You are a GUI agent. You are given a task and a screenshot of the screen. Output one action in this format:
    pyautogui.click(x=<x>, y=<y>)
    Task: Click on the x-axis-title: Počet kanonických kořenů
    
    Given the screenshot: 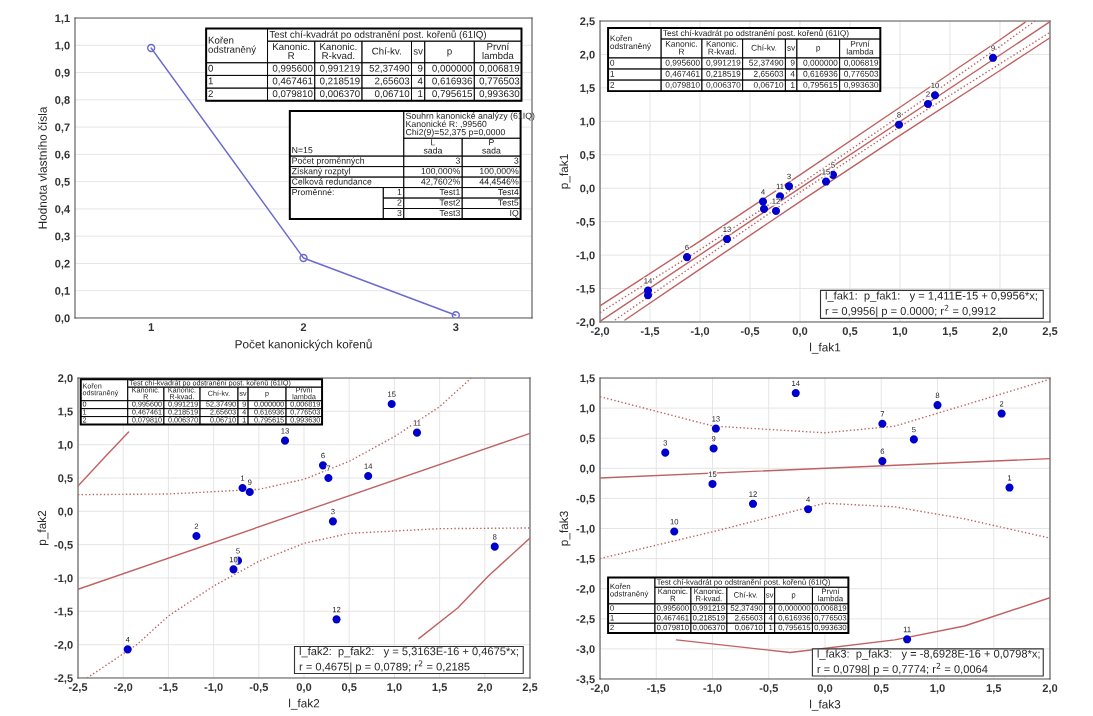 What is the action you would take?
    pyautogui.click(x=303, y=344)
    